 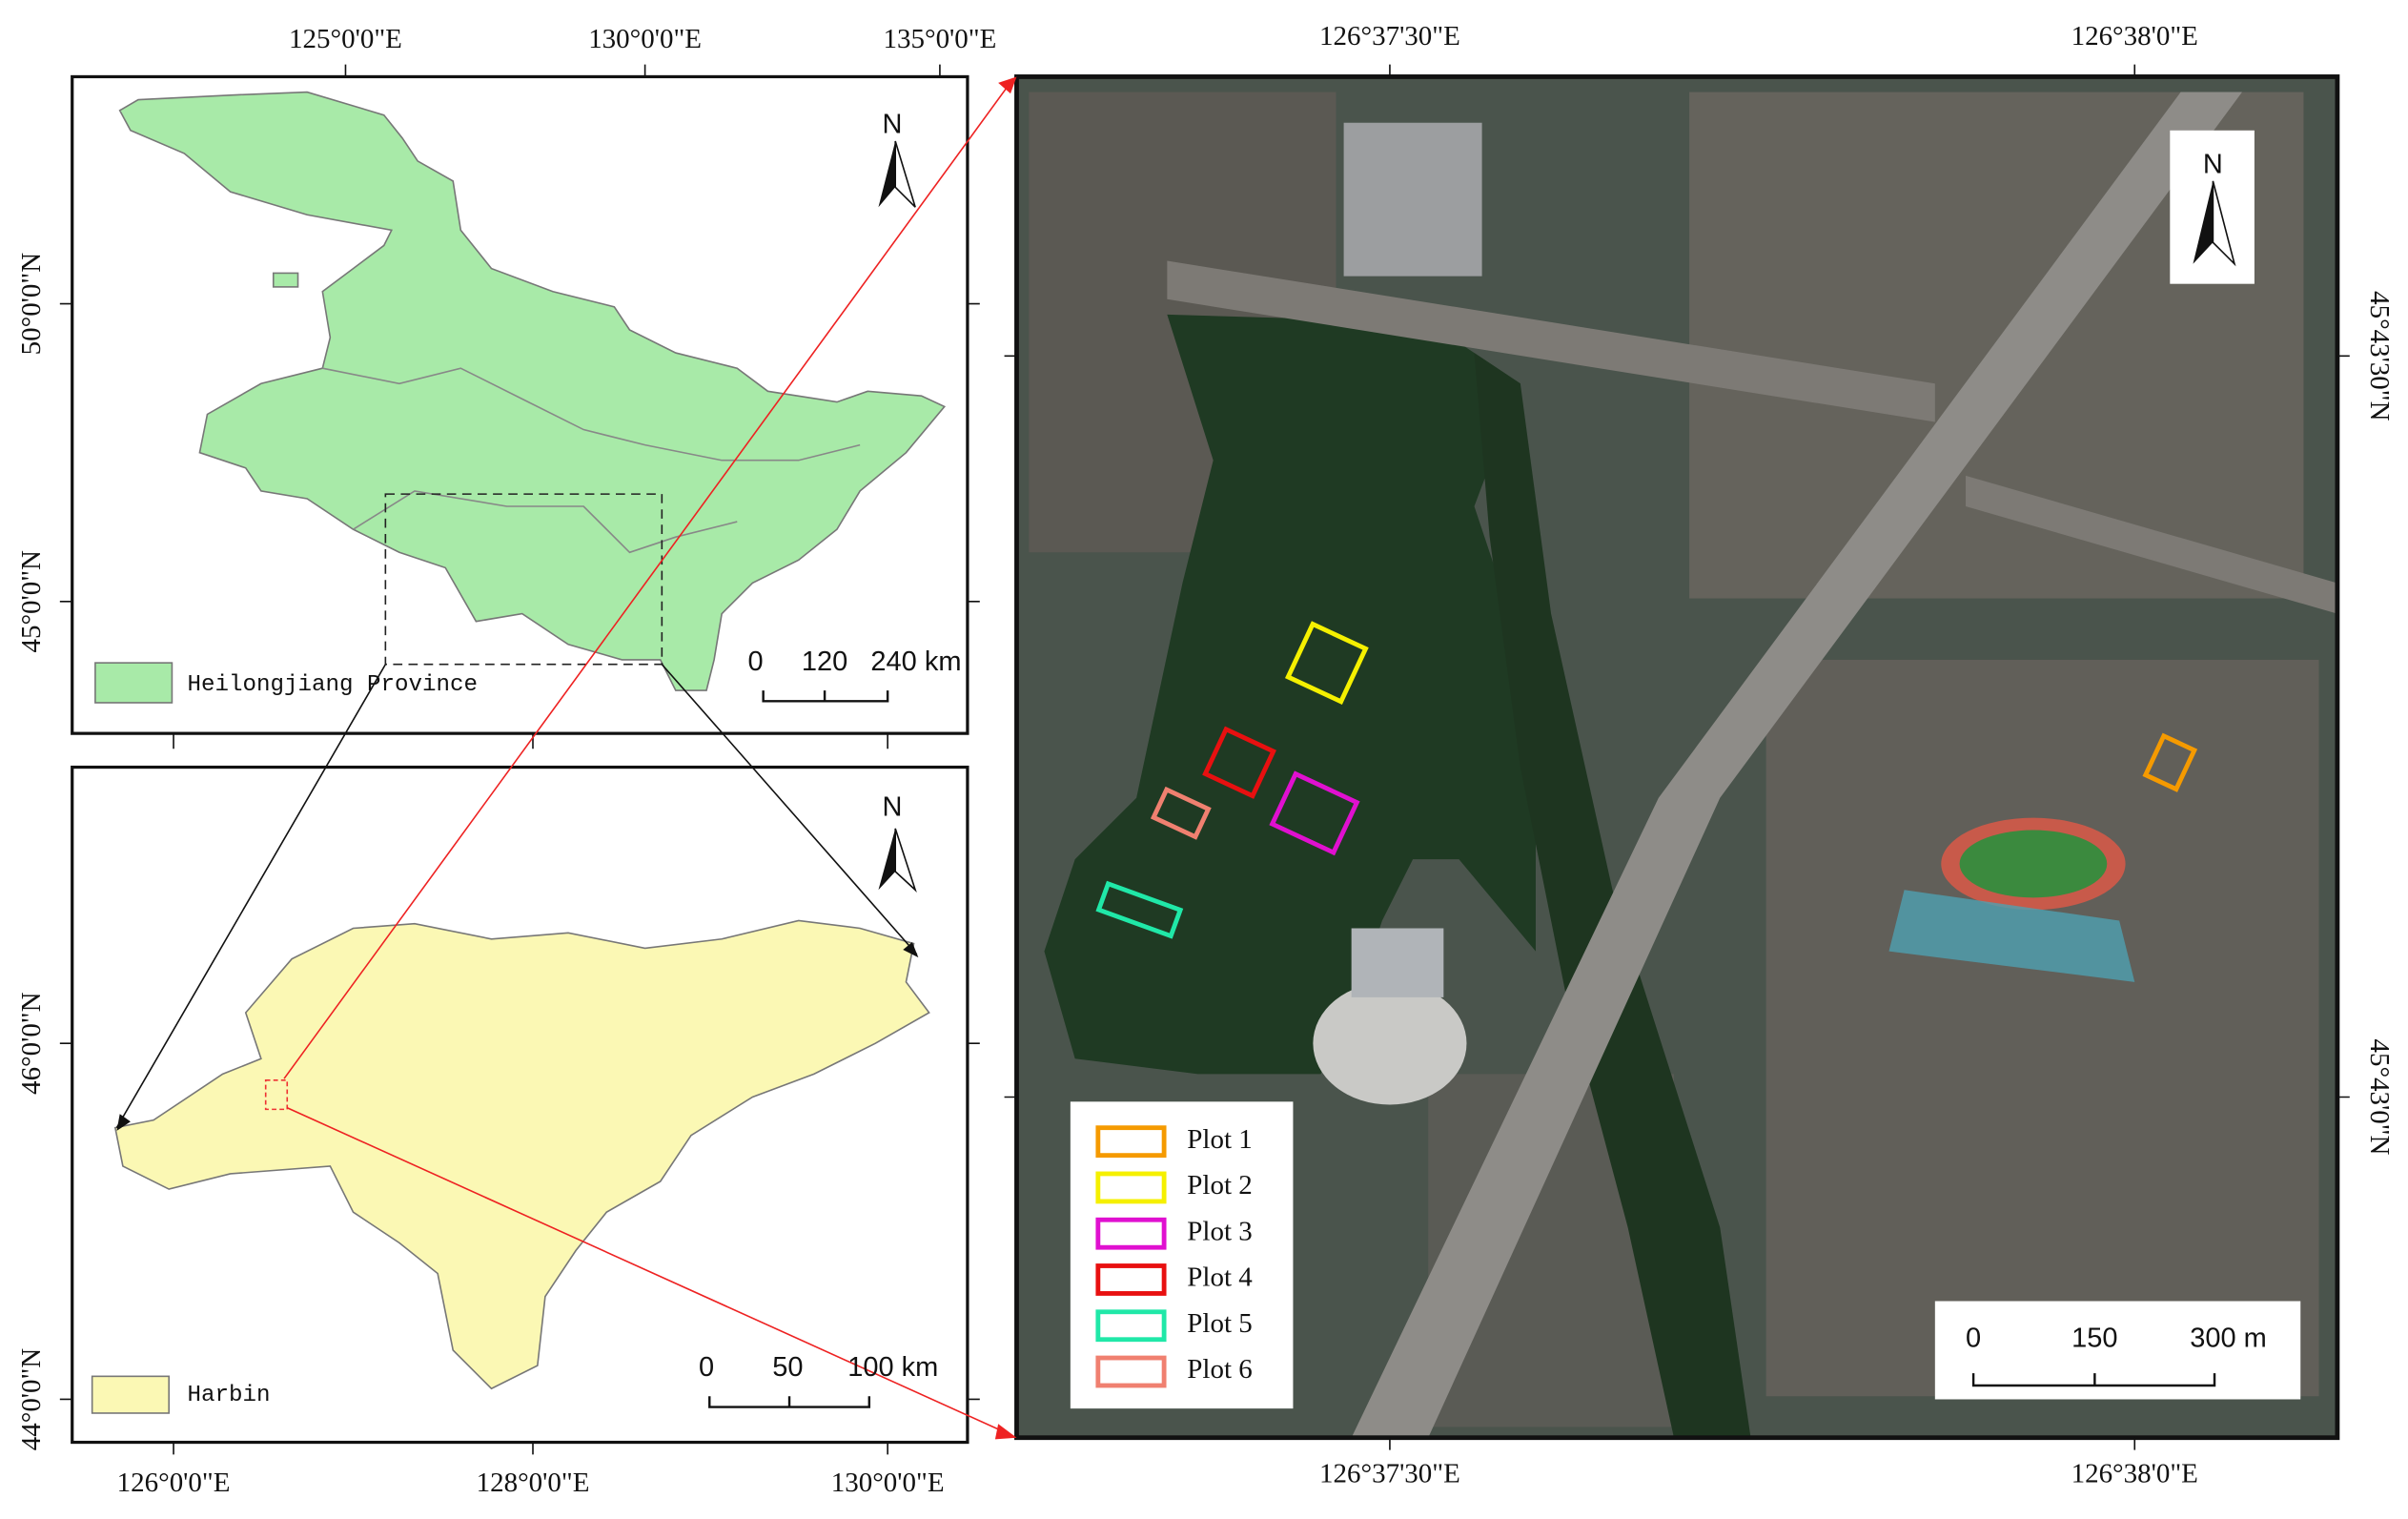 What do you see at coordinates (1646, 780) in the screenshot?
I see `plot-boxes` at bounding box center [1646, 780].